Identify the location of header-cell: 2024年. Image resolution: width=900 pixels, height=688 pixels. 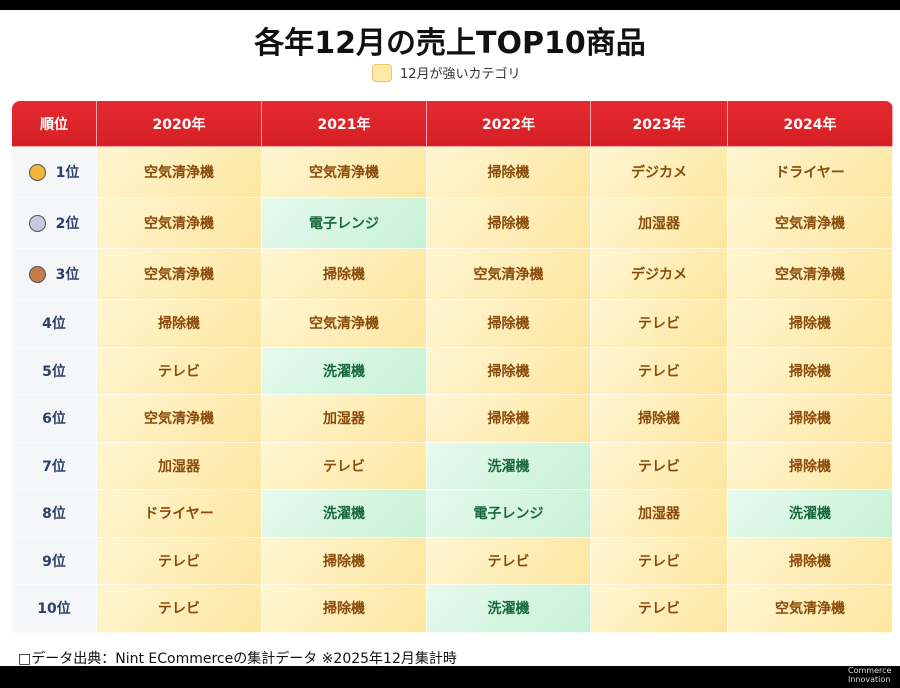
(810, 124).